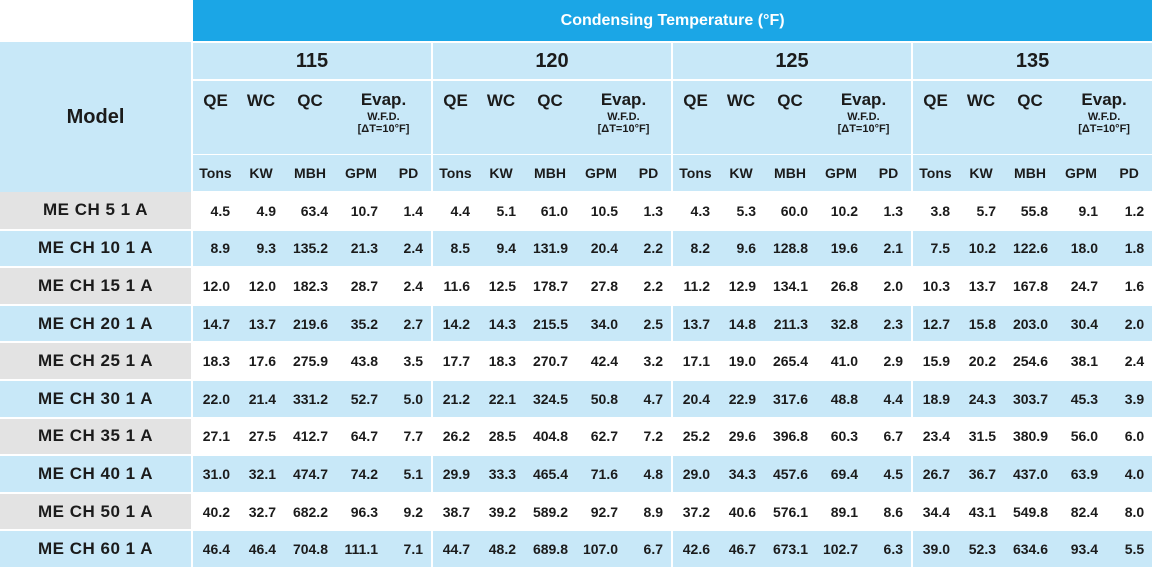  I want to click on value-cell: 1.3, so click(649, 211).